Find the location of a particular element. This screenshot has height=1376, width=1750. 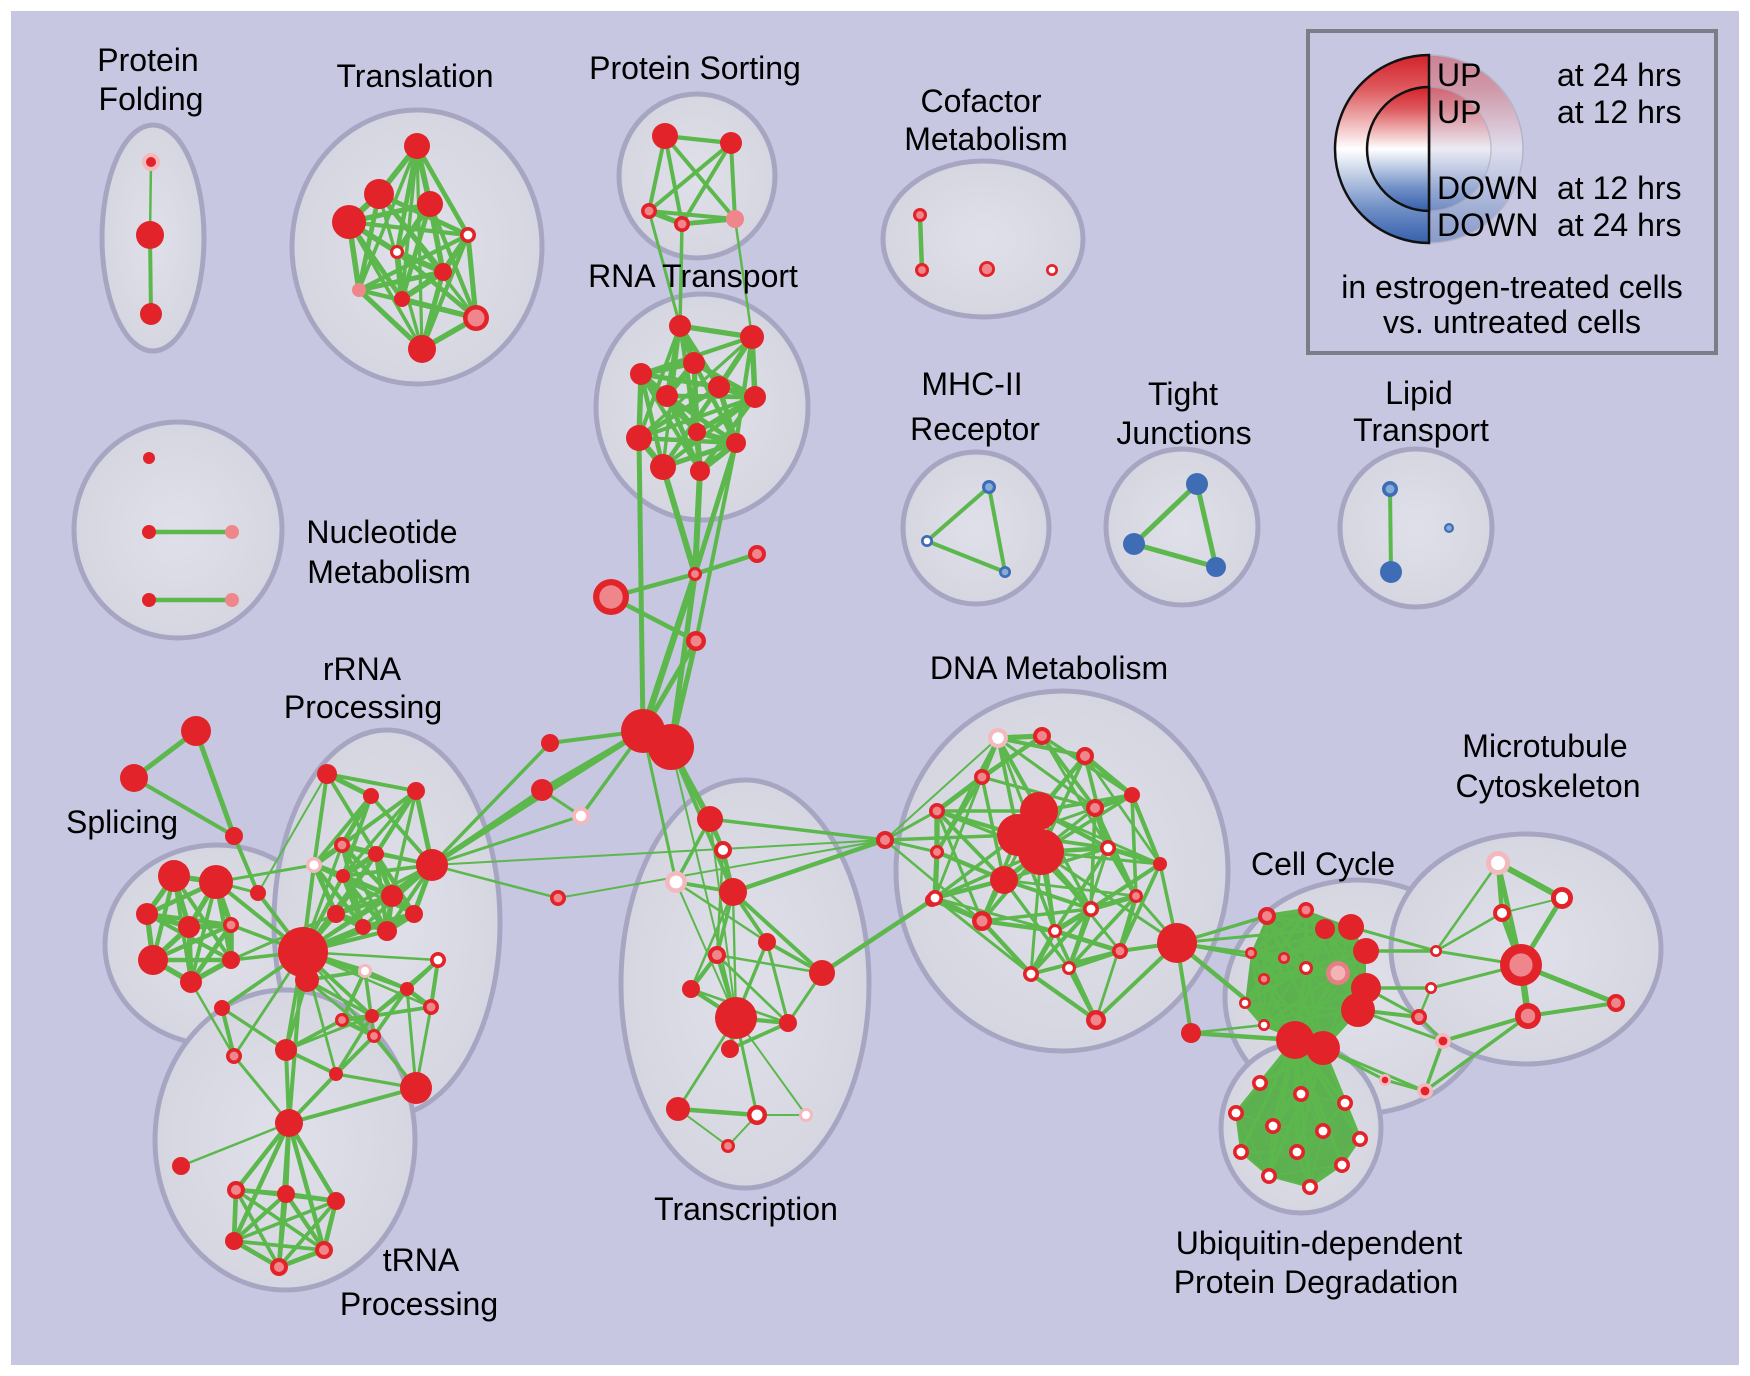

svg-text: Junctions is located at coordinates (1183, 433).